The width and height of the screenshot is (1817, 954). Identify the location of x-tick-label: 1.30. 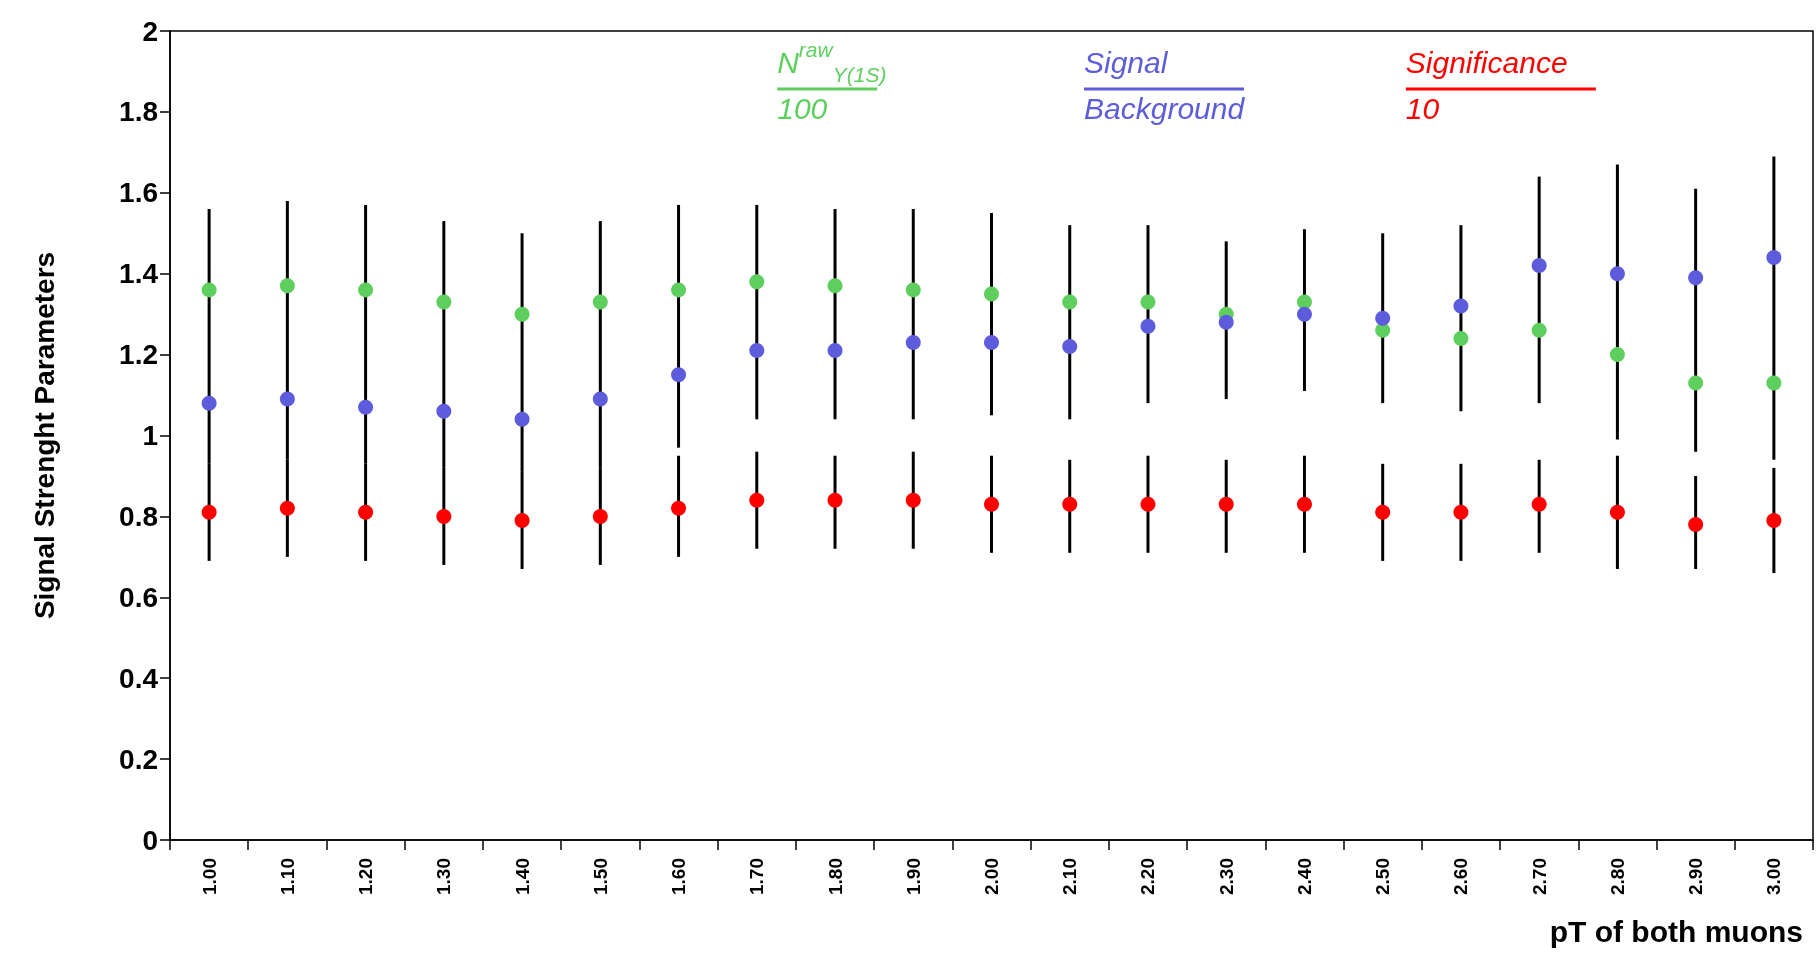
(444, 876).